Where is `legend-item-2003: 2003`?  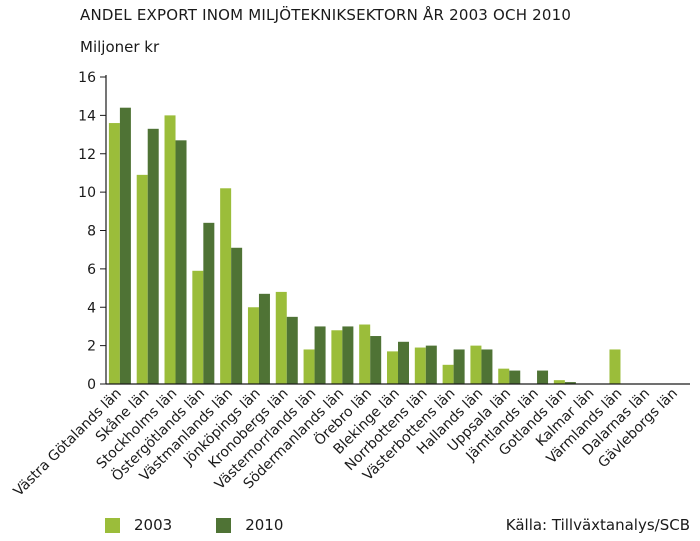
legend-item-2003: 2003 is located at coordinates (138, 525).